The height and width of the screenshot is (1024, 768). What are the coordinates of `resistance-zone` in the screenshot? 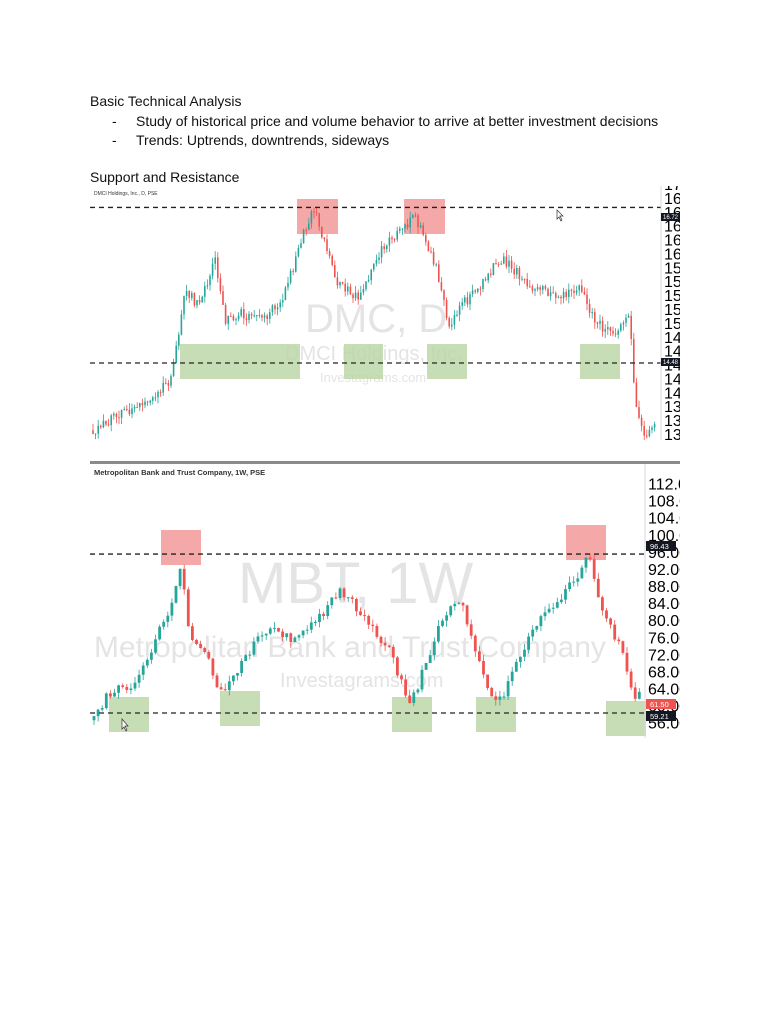 It's located at (424, 216).